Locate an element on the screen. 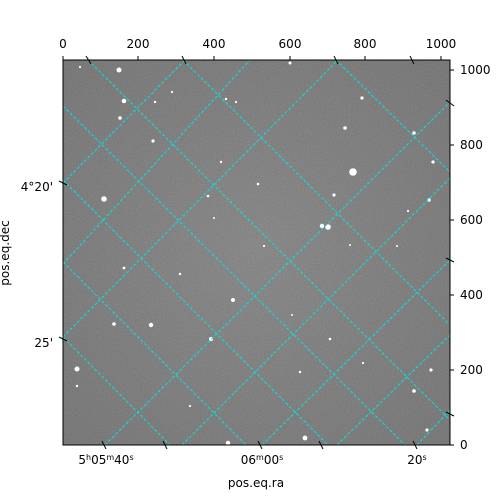 Image resolution: width=500 pixels, height=500 pixels. x-axis-label: pos.eq.ra is located at coordinates (256, 483).